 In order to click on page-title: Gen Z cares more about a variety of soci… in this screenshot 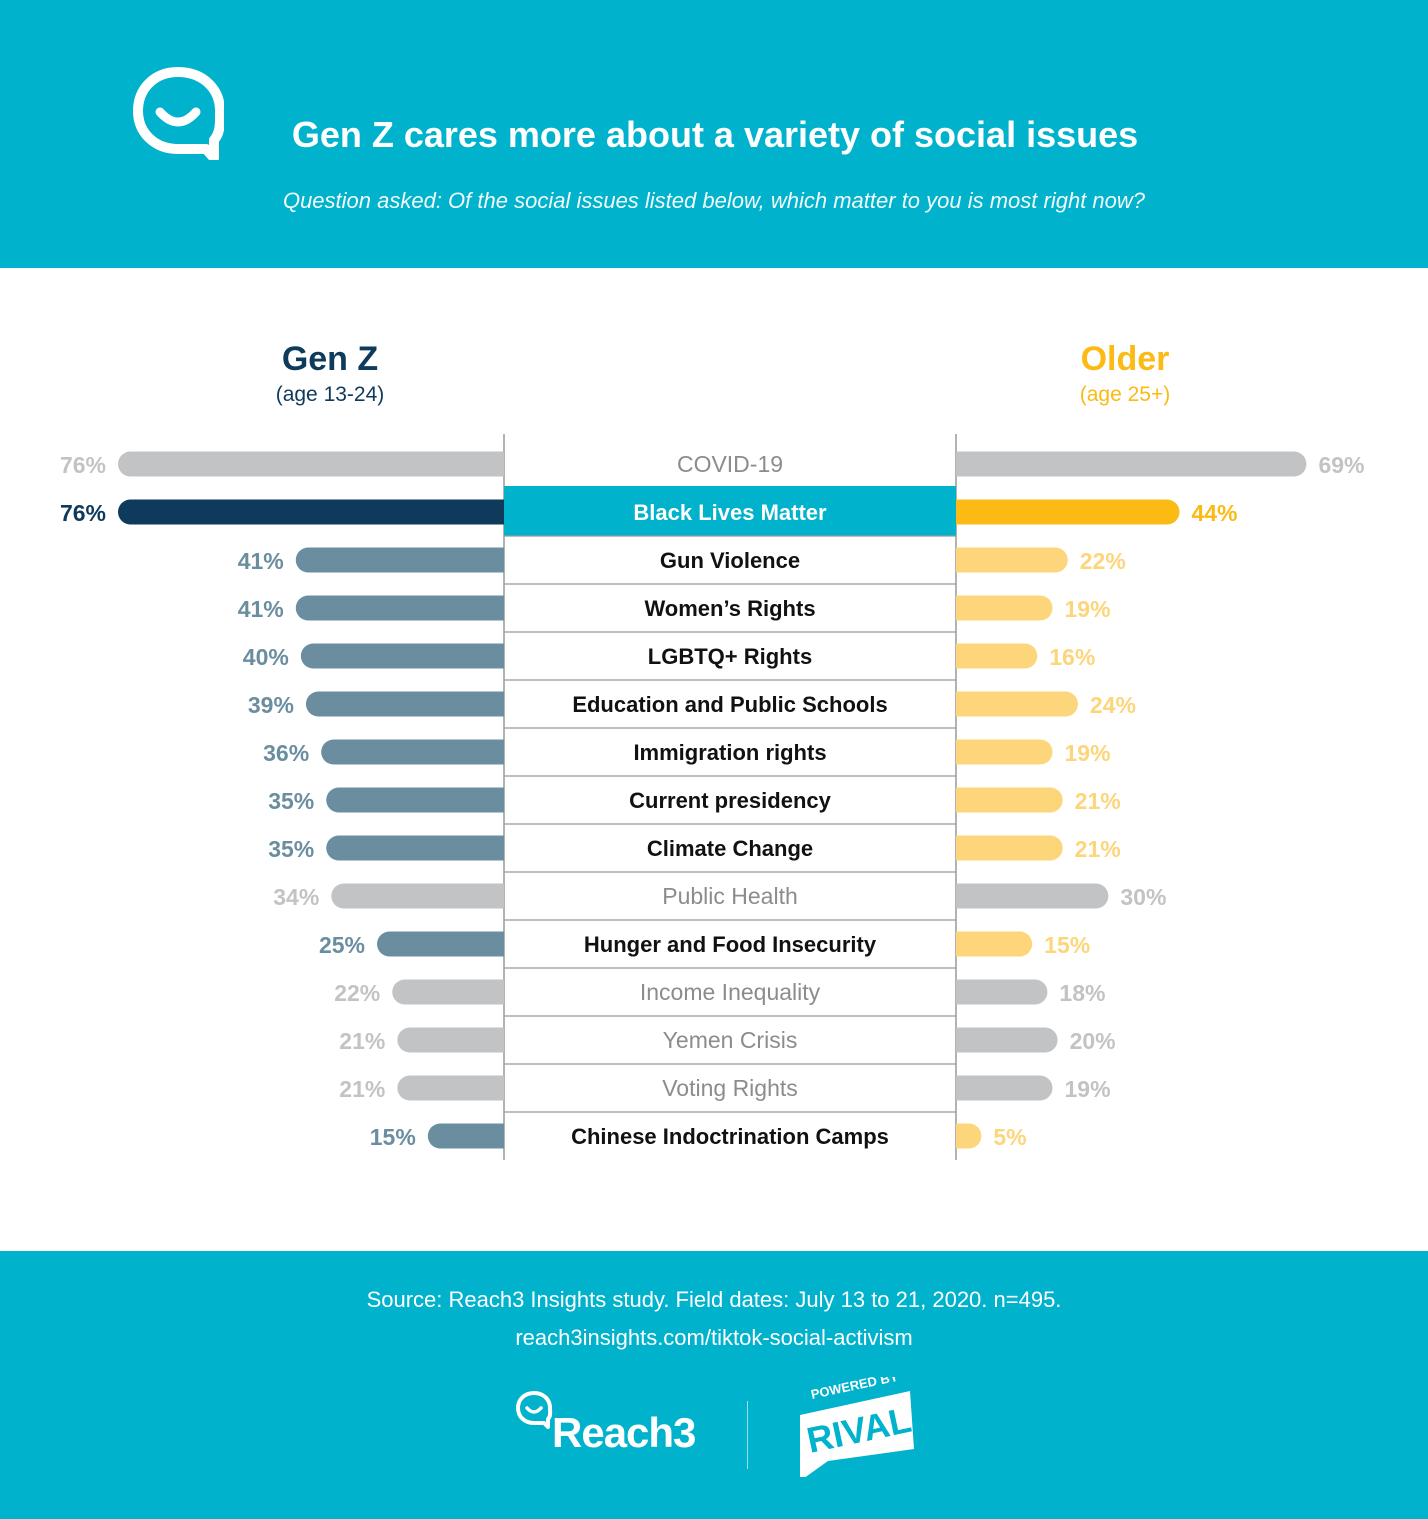, I will do `click(715, 134)`.